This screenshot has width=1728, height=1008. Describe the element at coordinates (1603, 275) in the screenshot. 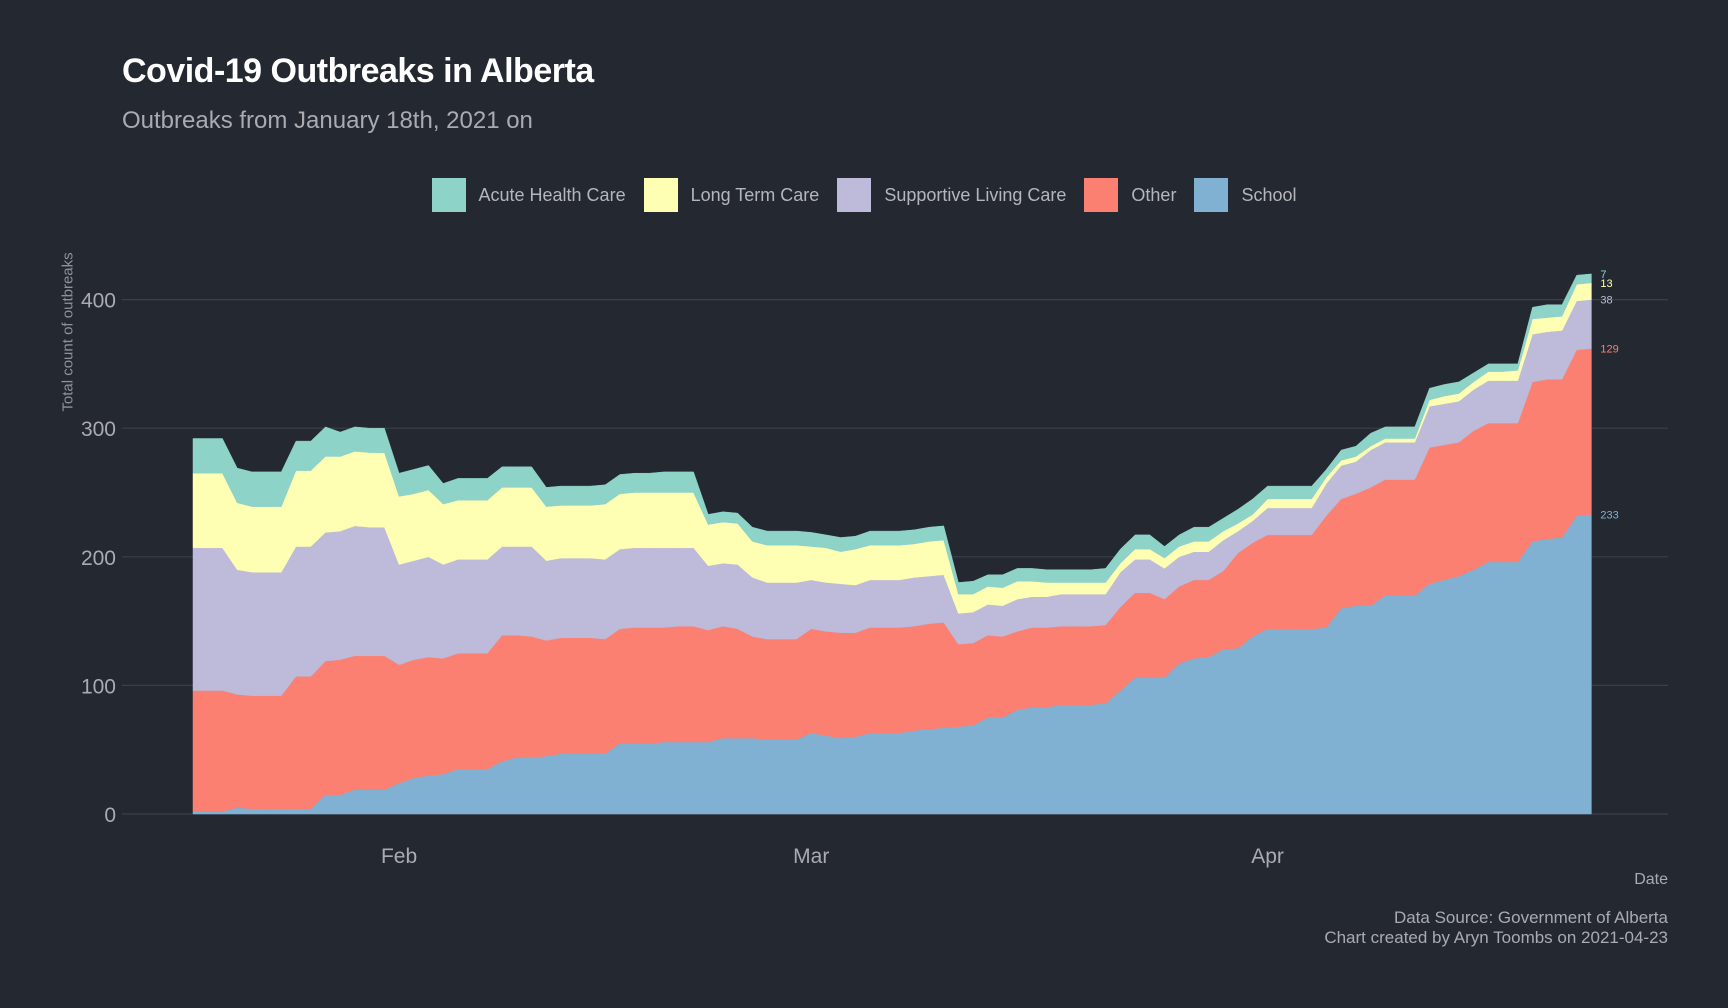

I see `end-label: 7` at that location.